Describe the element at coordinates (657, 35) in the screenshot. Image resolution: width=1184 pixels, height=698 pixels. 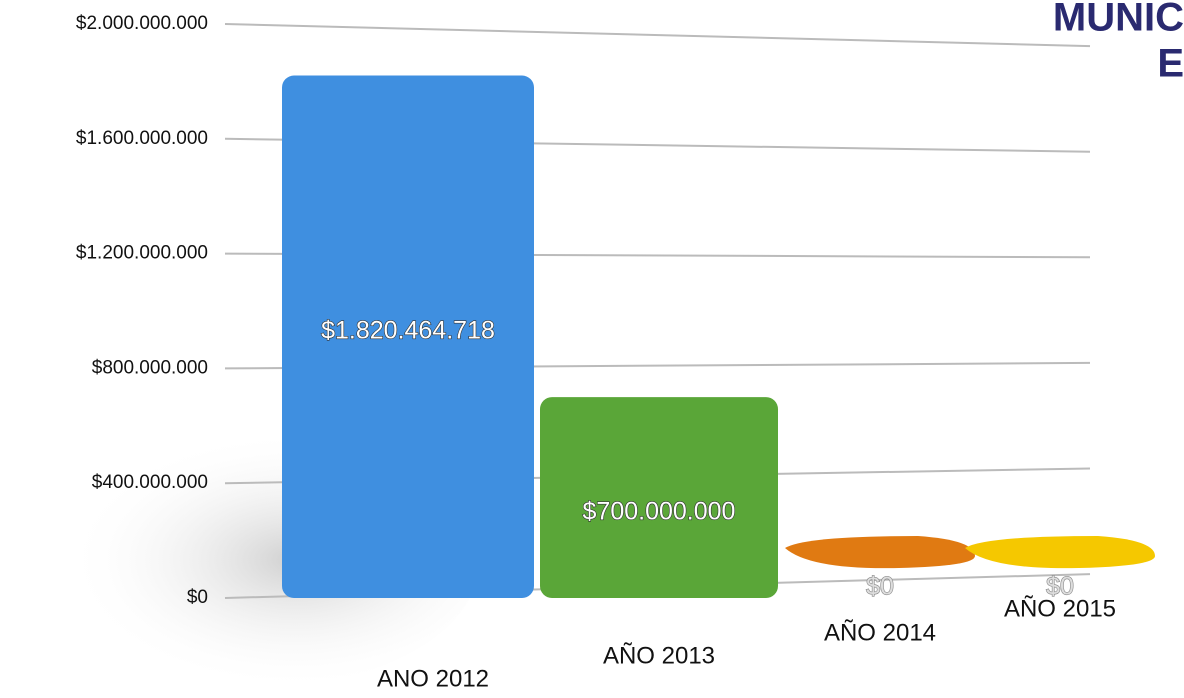
I see `grid-line` at that location.